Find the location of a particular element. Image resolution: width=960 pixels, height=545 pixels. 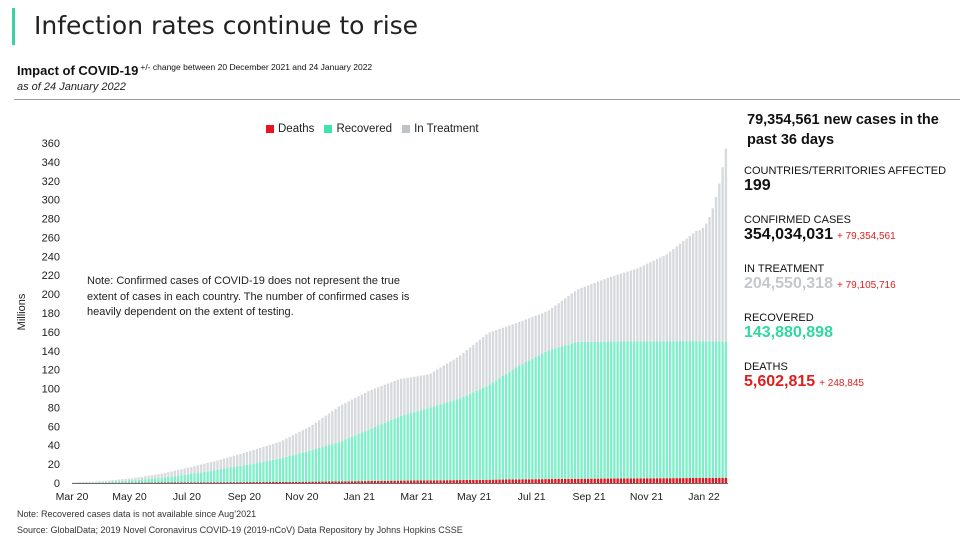

legend-in-treatment-label: In Treatment is located at coordinates (446, 129).